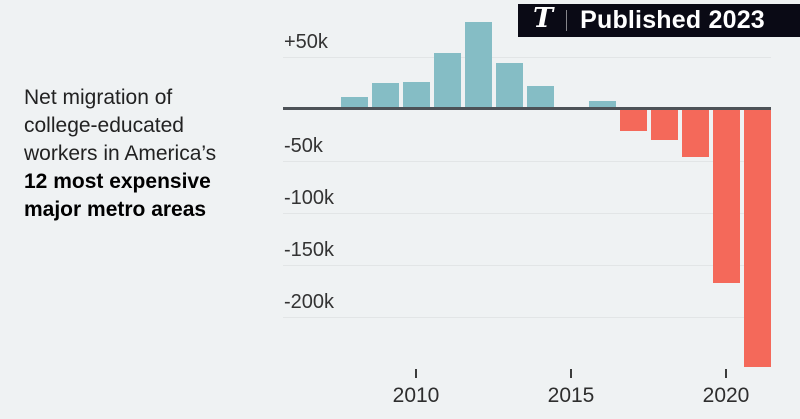 The height and width of the screenshot is (419, 800). I want to click on chart-title-line: college-educated, so click(104, 125).